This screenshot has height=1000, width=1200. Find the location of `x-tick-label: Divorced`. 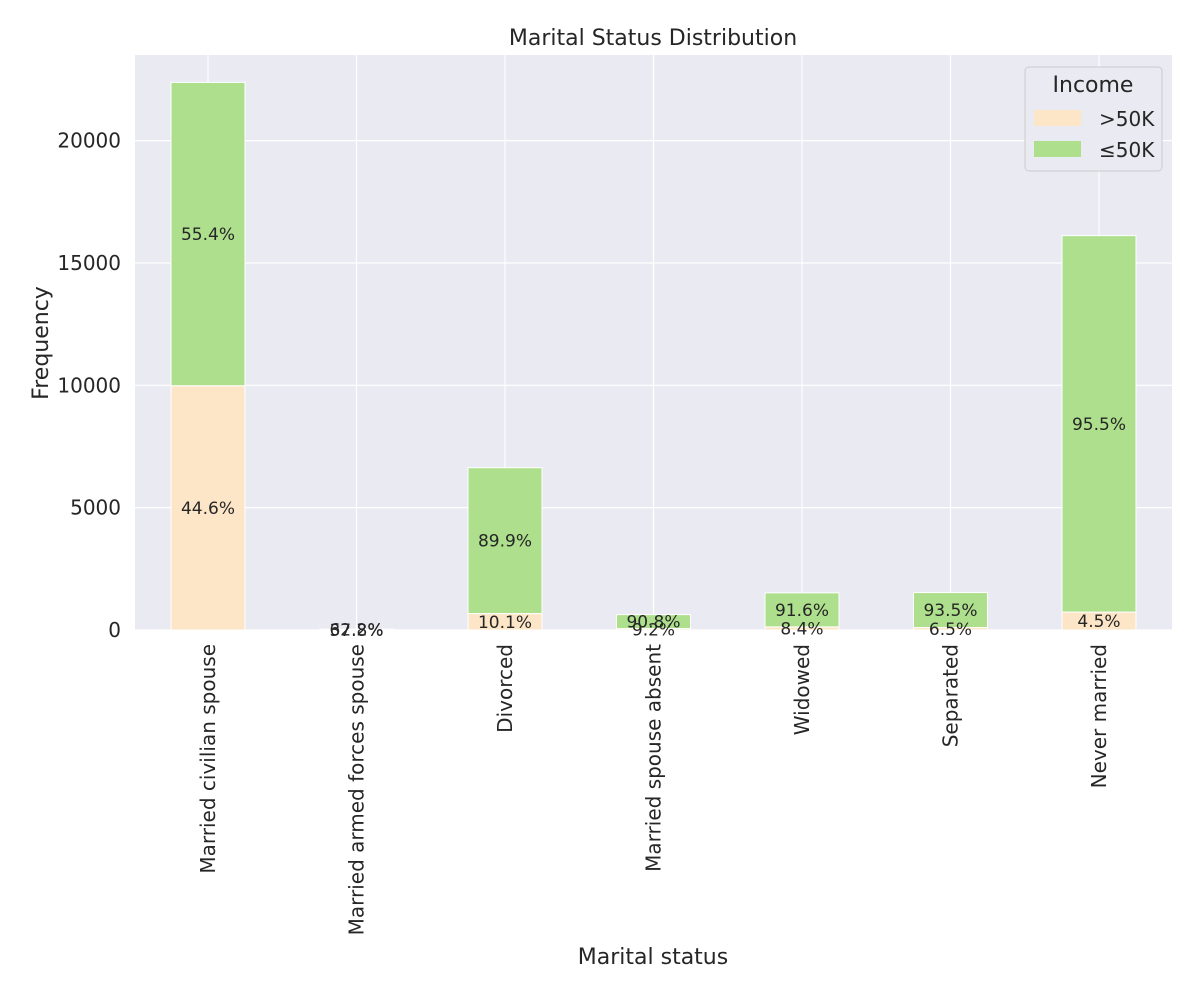

x-tick-label: Divorced is located at coordinates (505, 688).